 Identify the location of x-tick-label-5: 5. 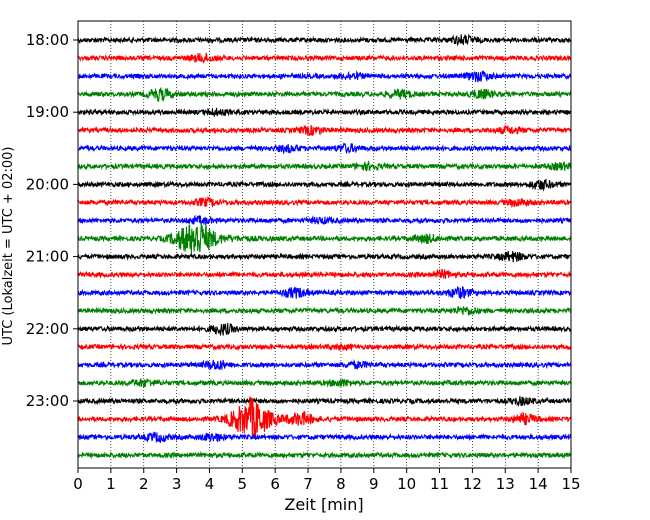
(243, 484).